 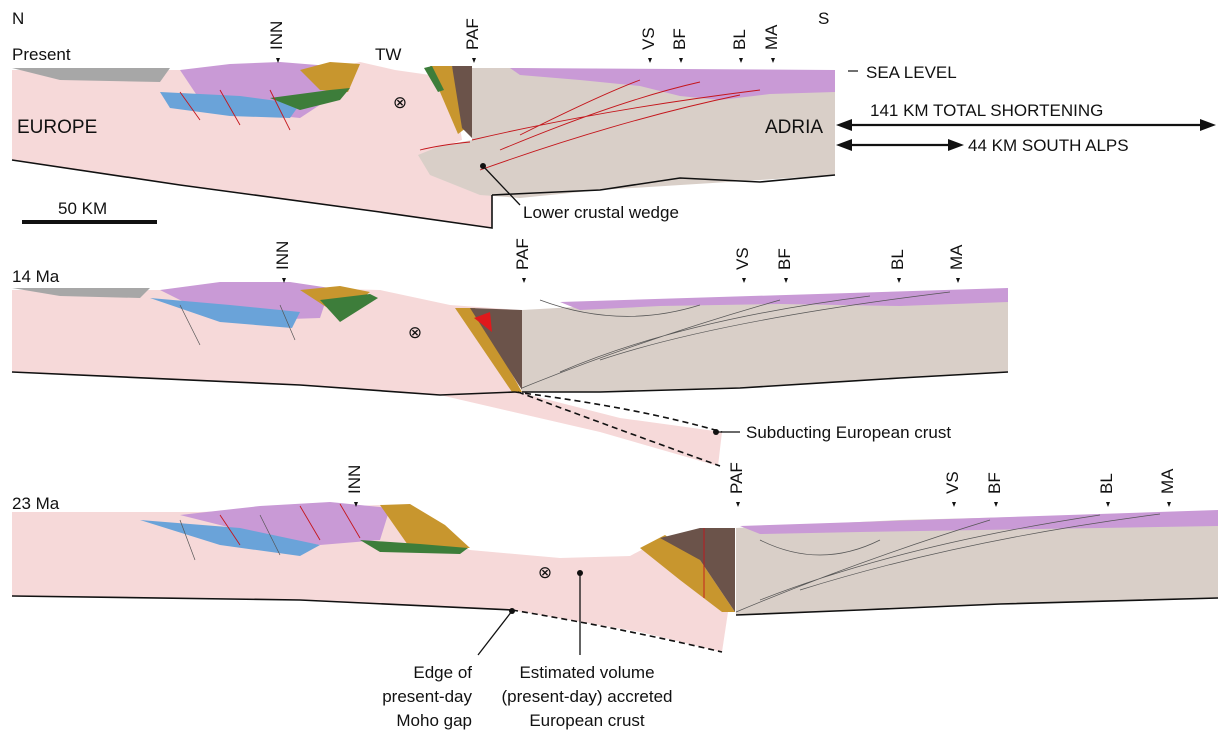 I want to click on 23ma-label: 23 Ma, so click(x=36, y=503).